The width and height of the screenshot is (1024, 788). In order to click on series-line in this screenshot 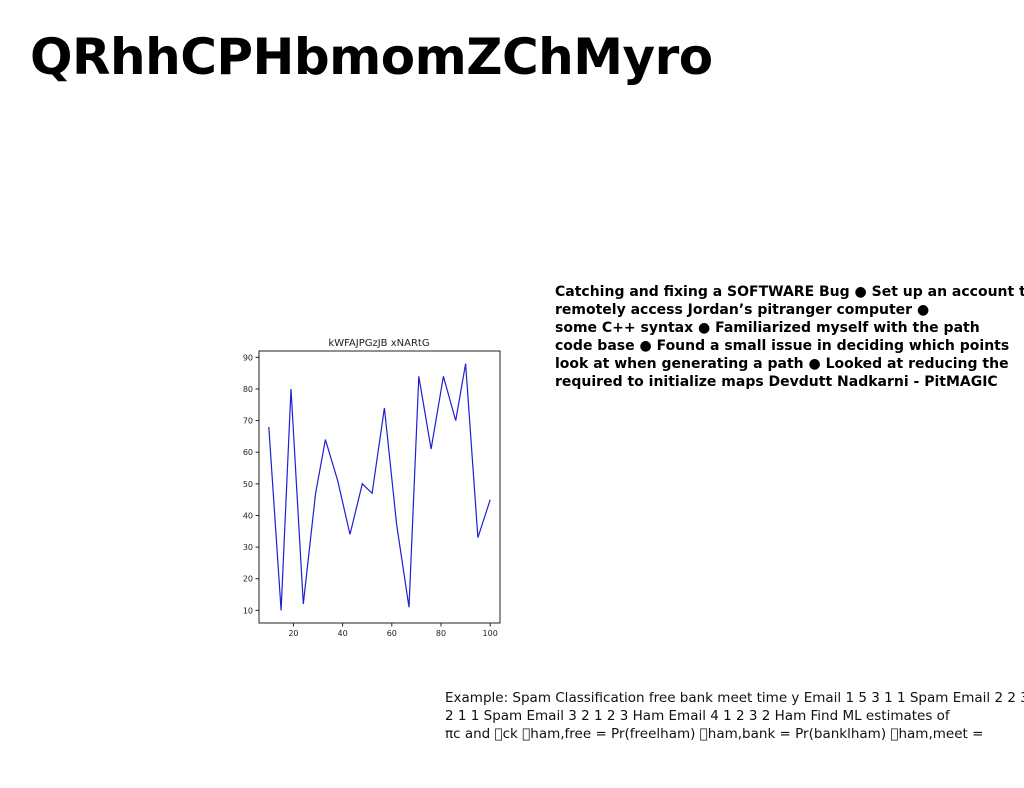, I will do `click(379, 487)`.